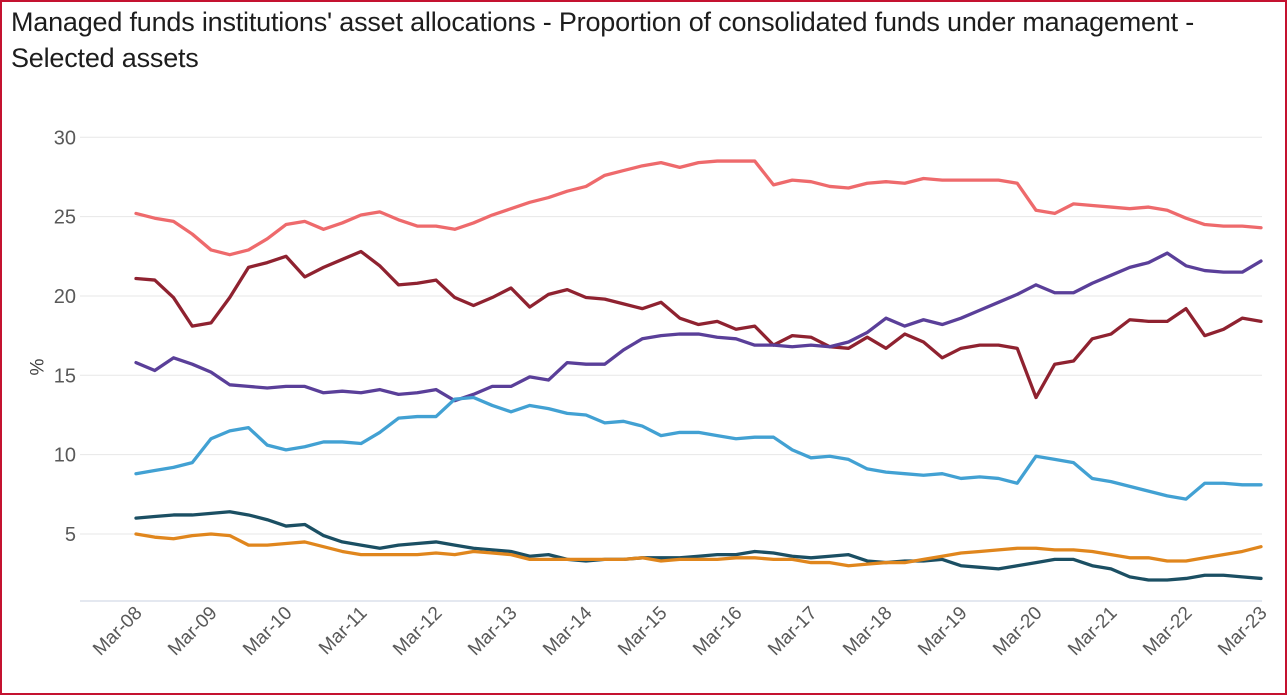  Describe the element at coordinates (1017, 631) in the screenshot. I see `x-tick-label: Mar-20` at that location.